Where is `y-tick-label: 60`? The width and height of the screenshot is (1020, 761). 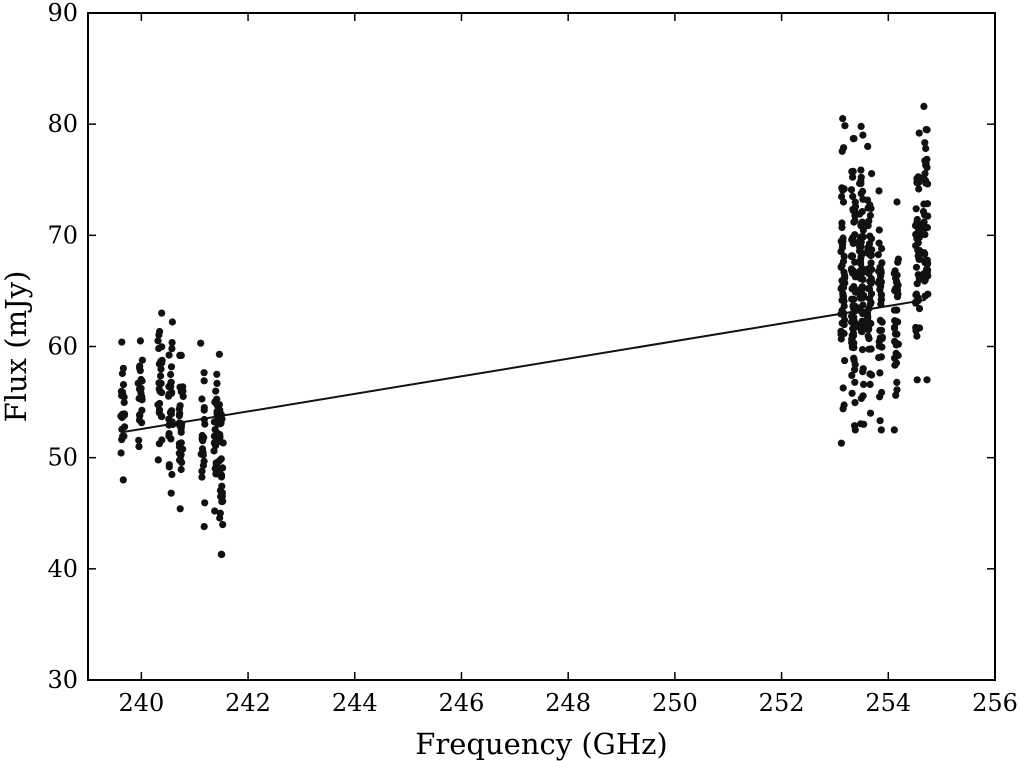
y-tick-label: 60 is located at coordinates (62, 347).